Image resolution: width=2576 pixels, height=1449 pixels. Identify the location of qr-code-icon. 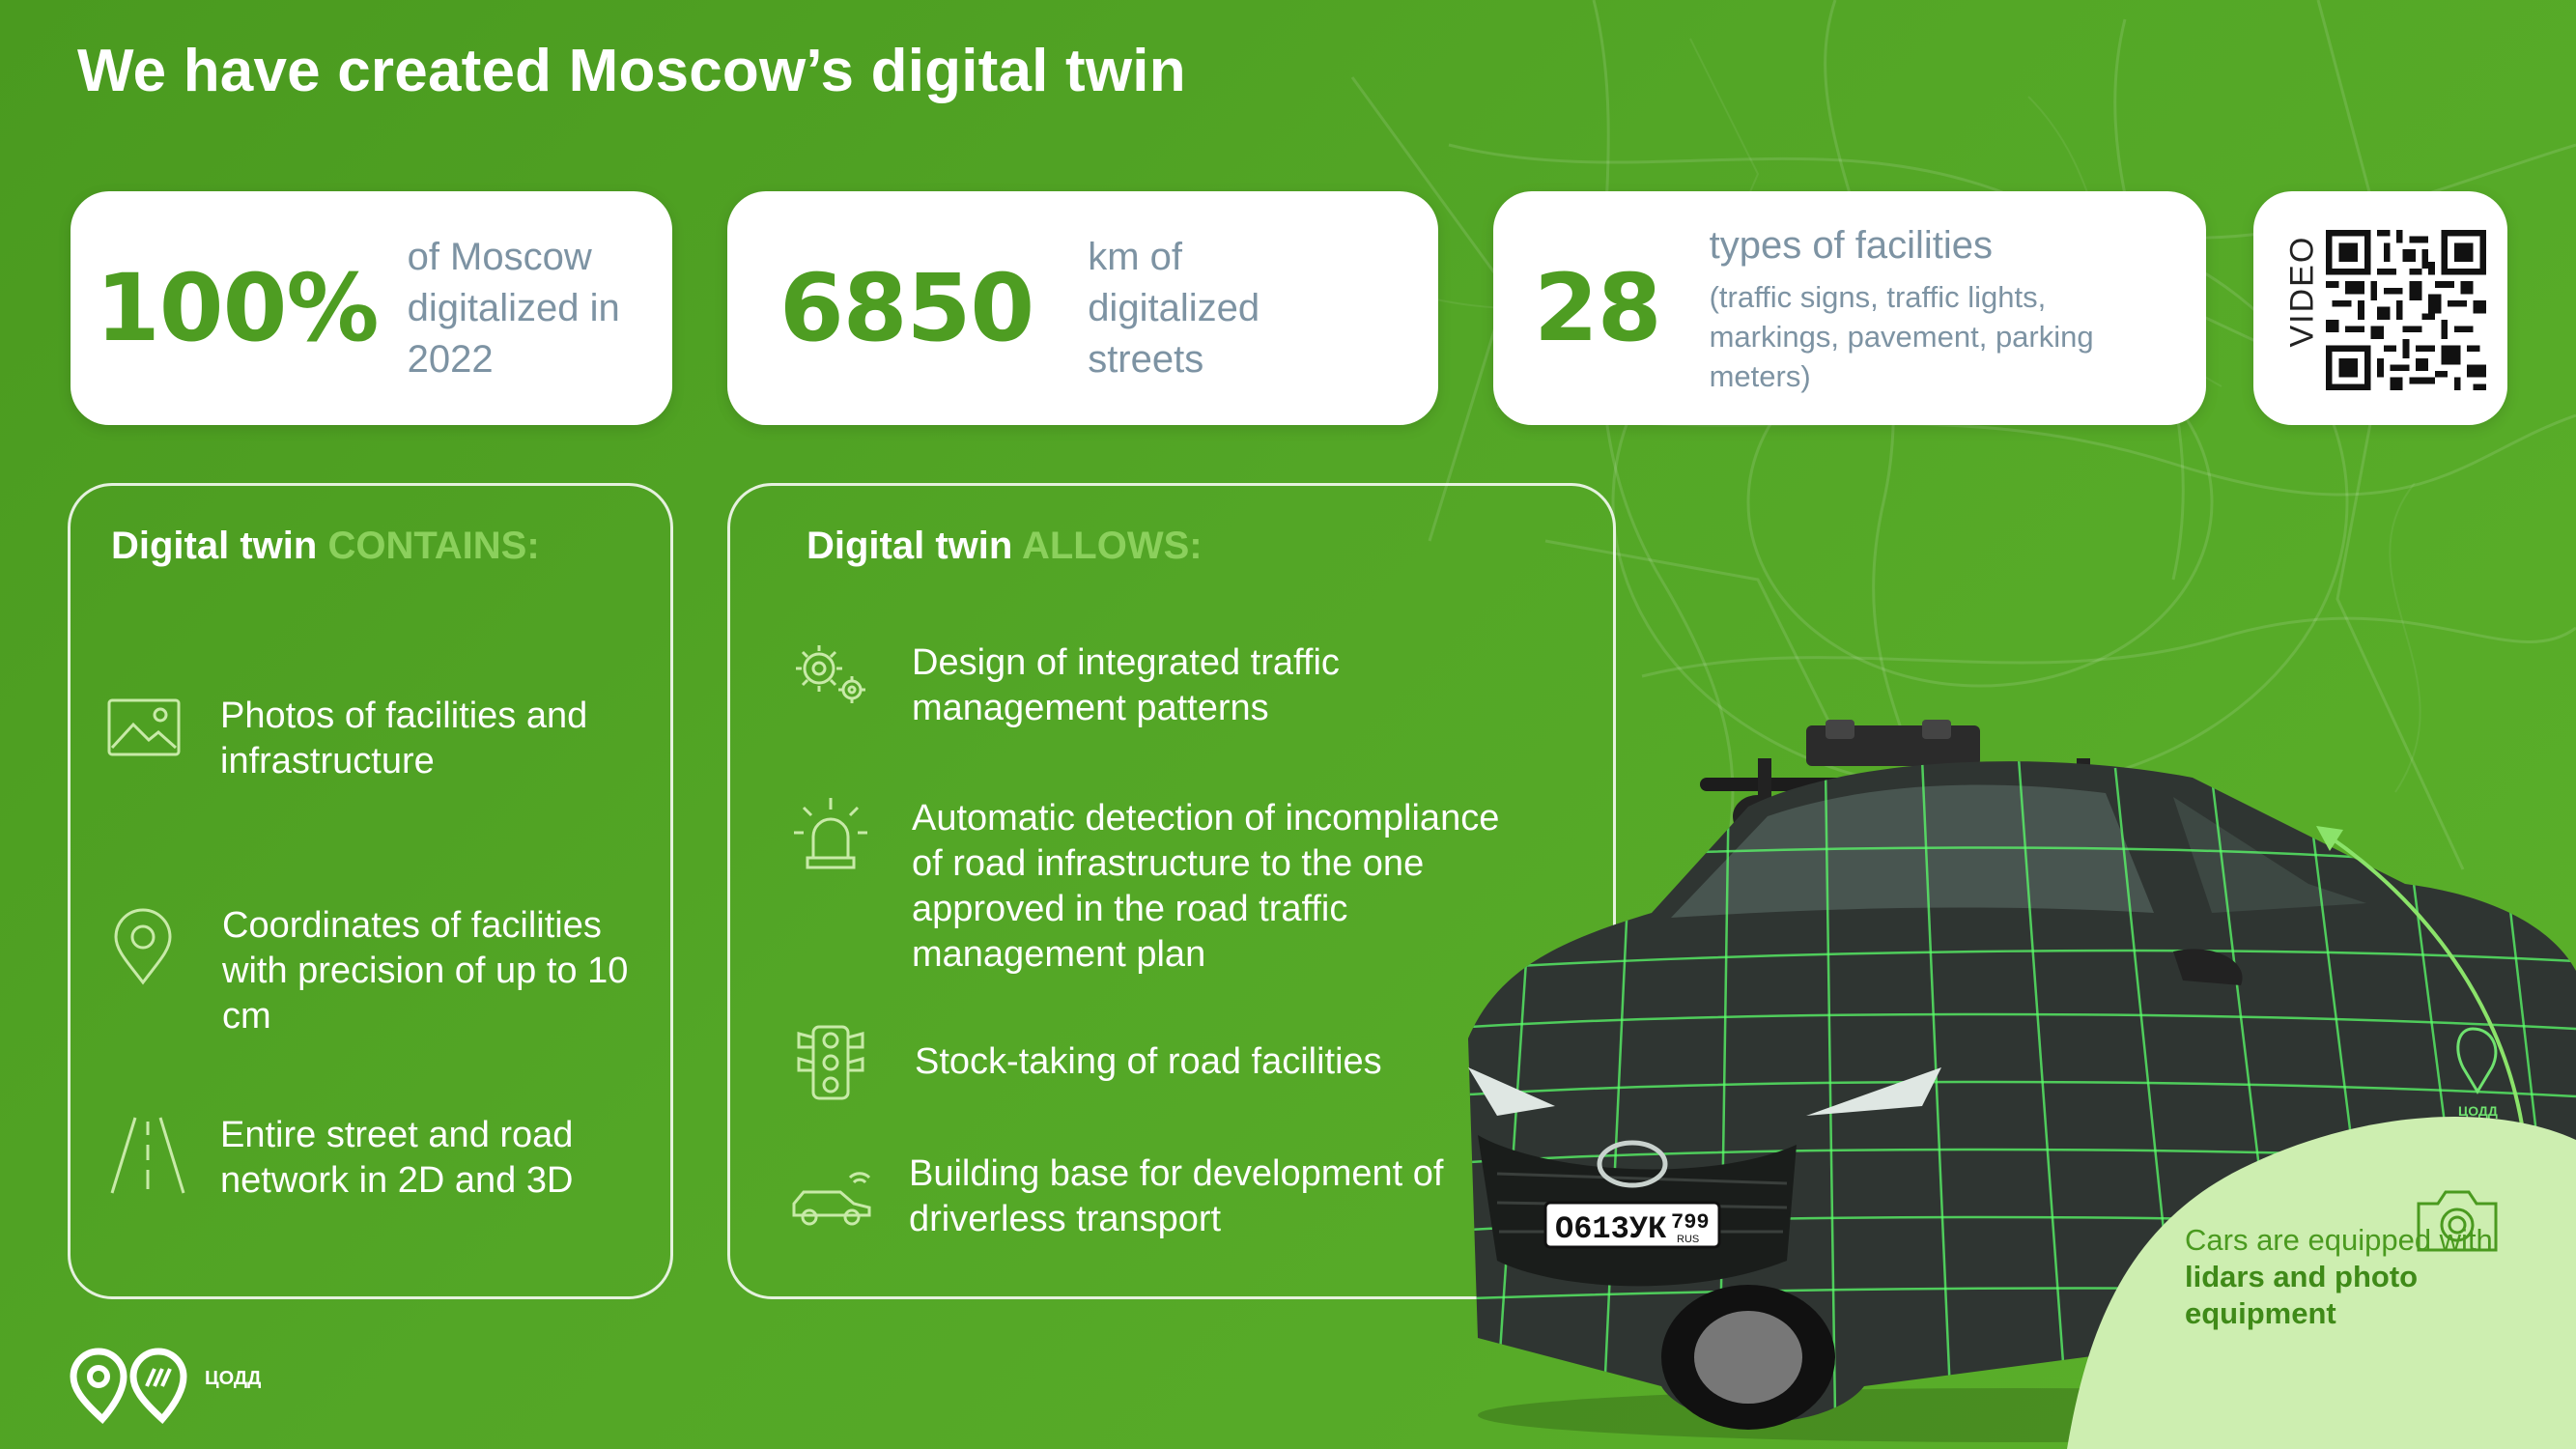
(2406, 310).